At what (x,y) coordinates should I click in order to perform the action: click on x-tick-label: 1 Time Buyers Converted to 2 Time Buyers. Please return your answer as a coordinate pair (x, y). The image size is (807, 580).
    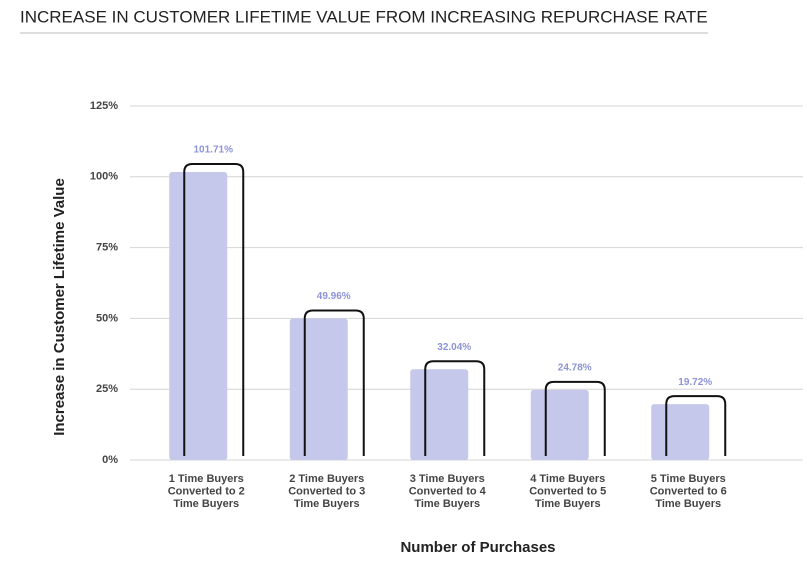
    Looking at the image, I should click on (206, 491).